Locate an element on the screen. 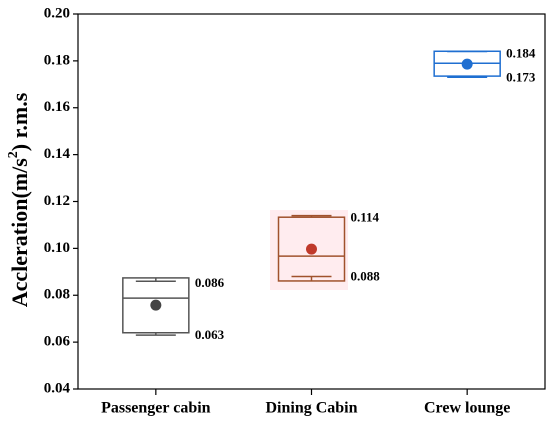  y-label-tail: ) r.m.s is located at coordinates (19, 121).